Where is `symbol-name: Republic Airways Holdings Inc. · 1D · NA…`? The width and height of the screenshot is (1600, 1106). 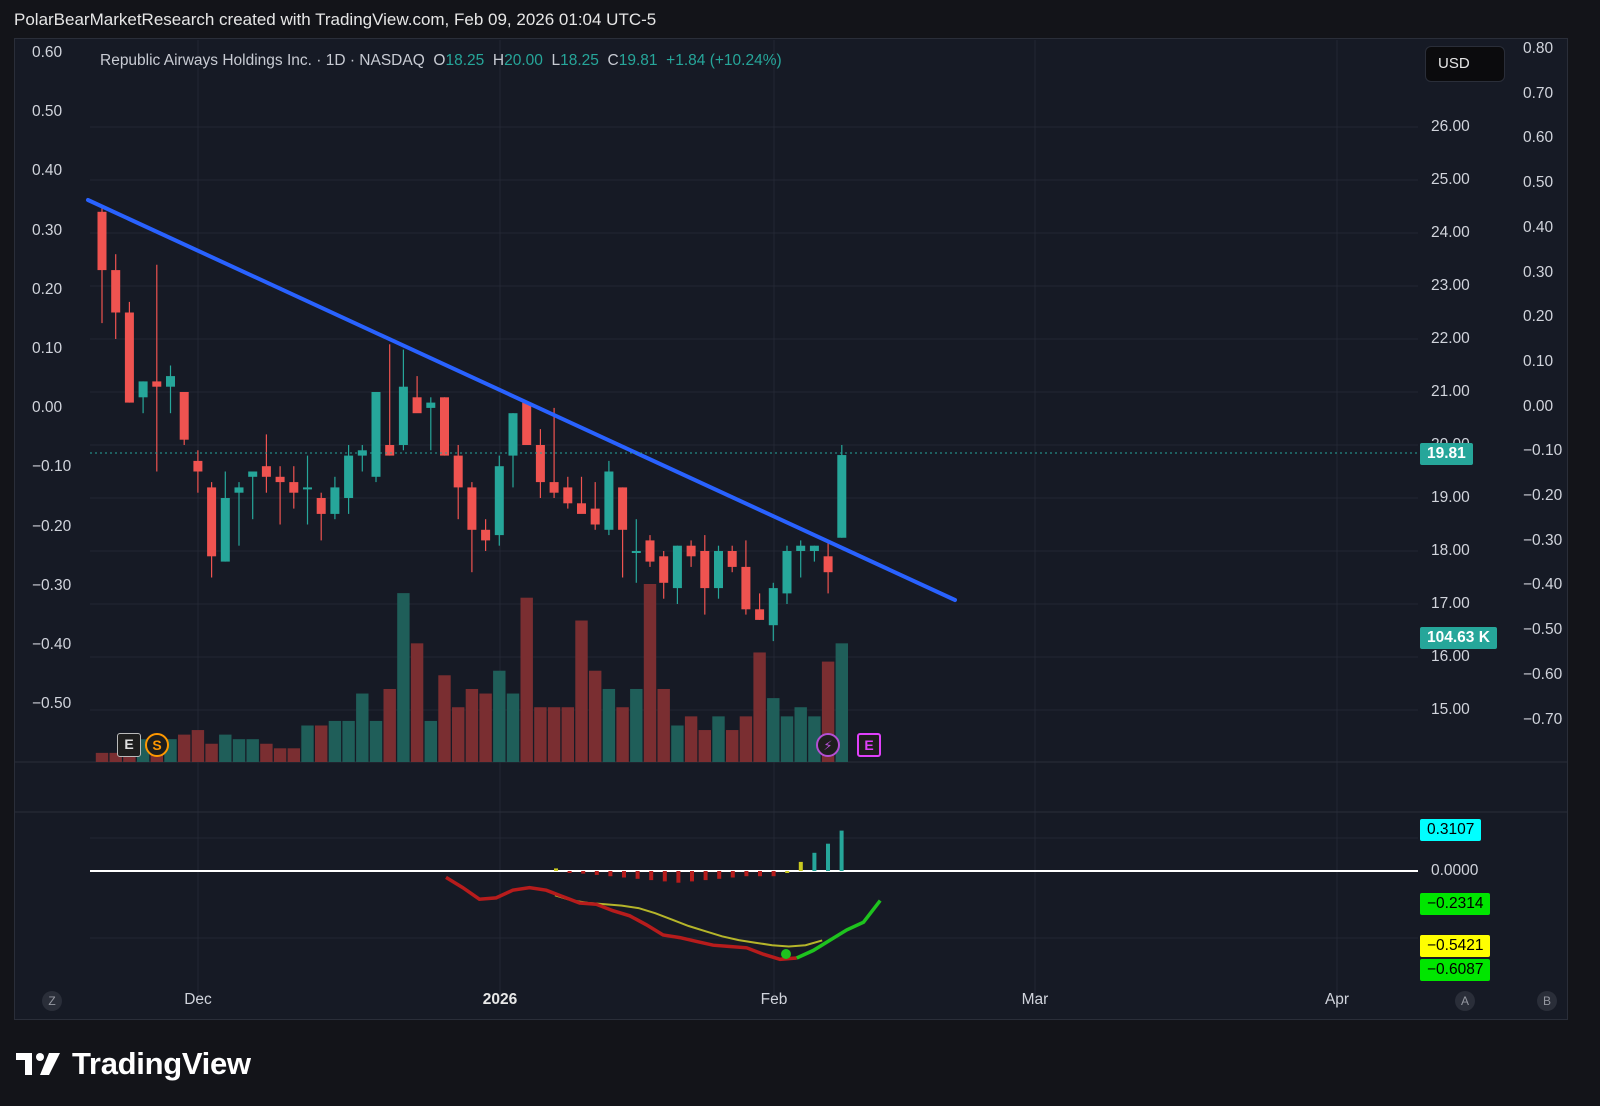 symbol-name: Republic Airways Holdings Inc. · 1D · NA… is located at coordinates (262, 60).